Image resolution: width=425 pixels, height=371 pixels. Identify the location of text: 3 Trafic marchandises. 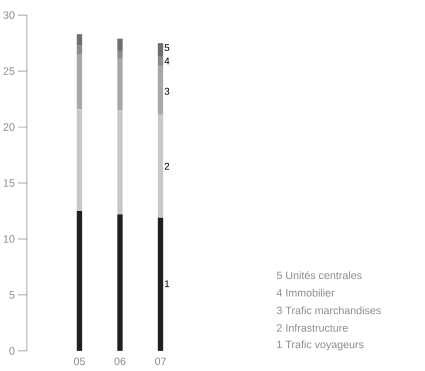
(328, 310).